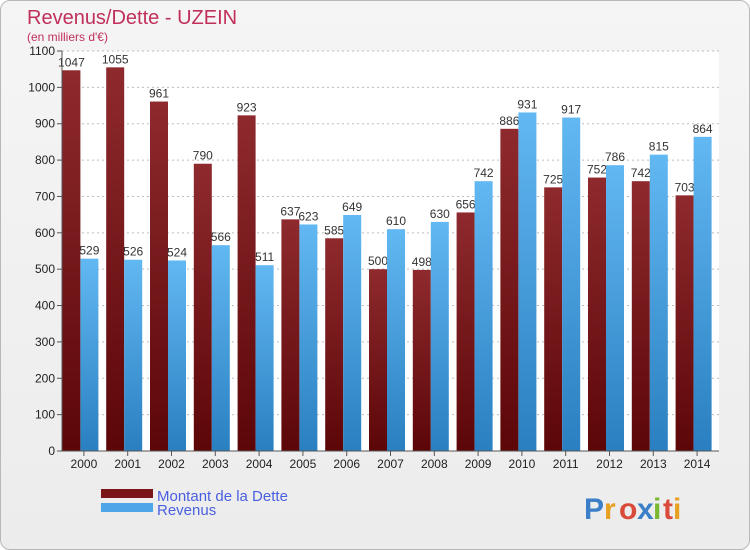  Describe the element at coordinates (290, 211) in the screenshot. I see `value-label-dette-2005: 637` at that location.